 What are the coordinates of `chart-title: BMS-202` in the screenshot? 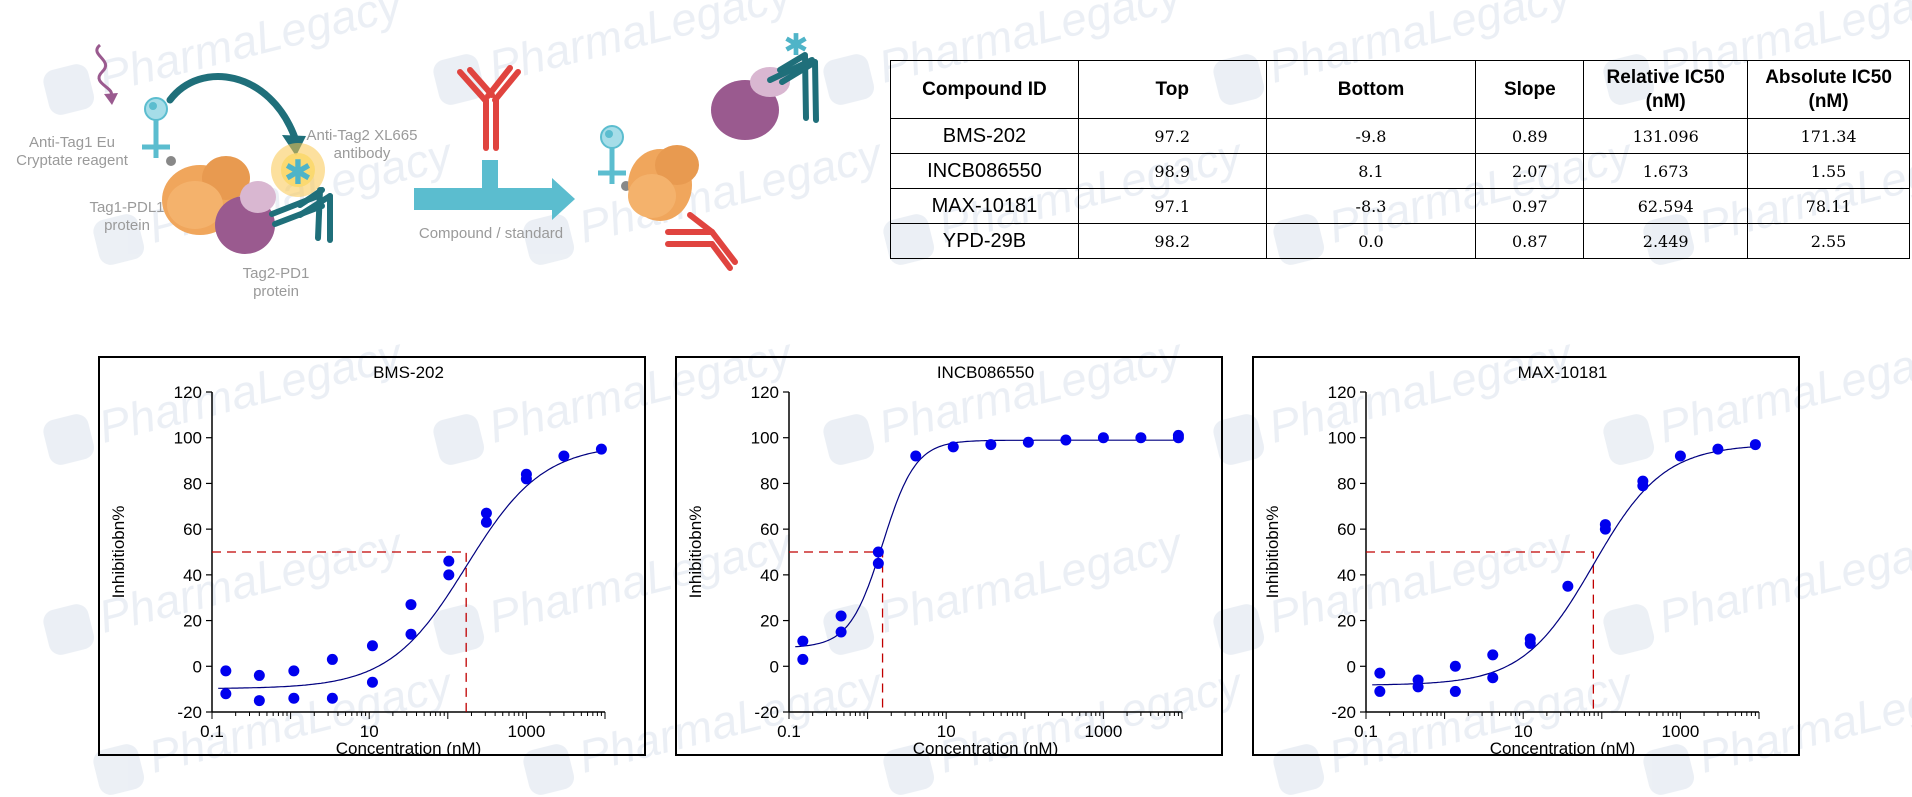 It's located at (408, 372).